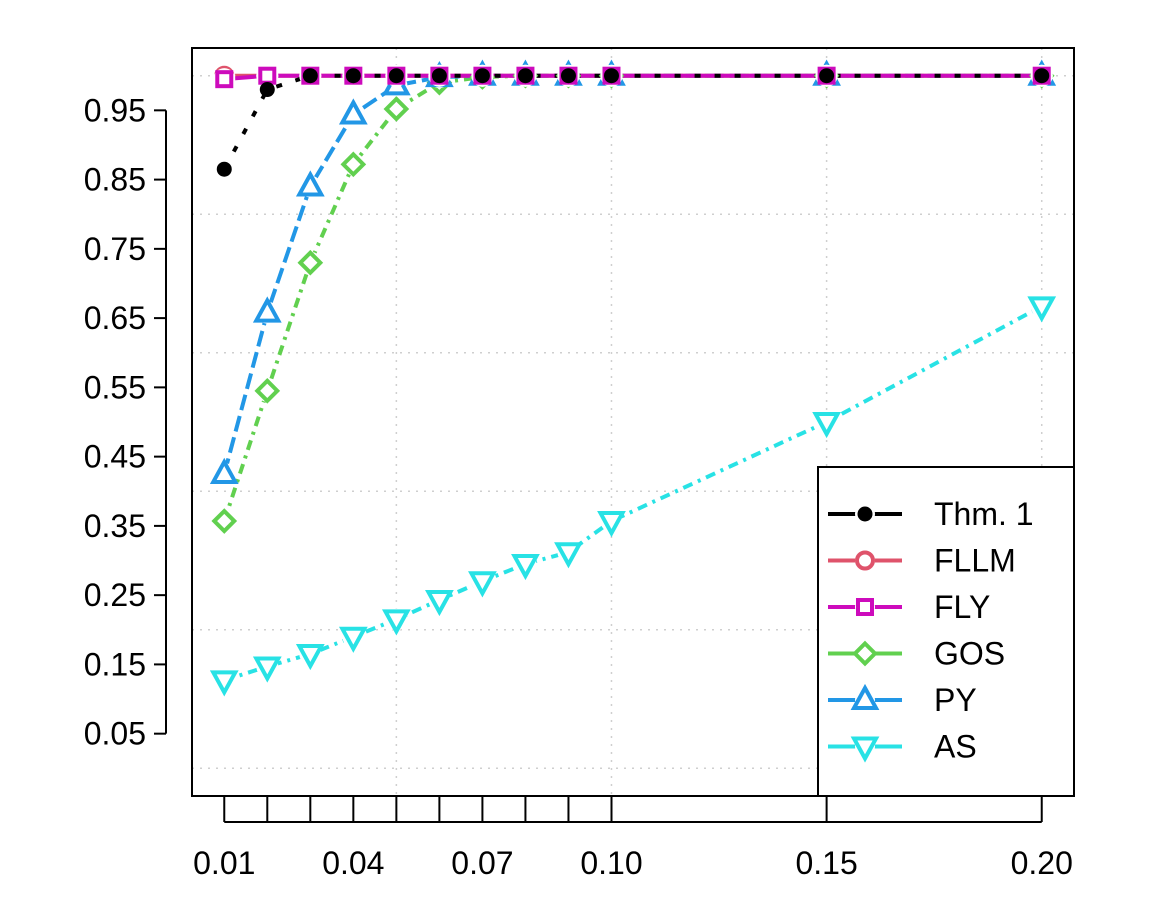 Image resolution: width=1172 pixels, height=897 pixels. What do you see at coordinates (962, 607) in the screenshot?
I see `legend-label-fly: FLY` at bounding box center [962, 607].